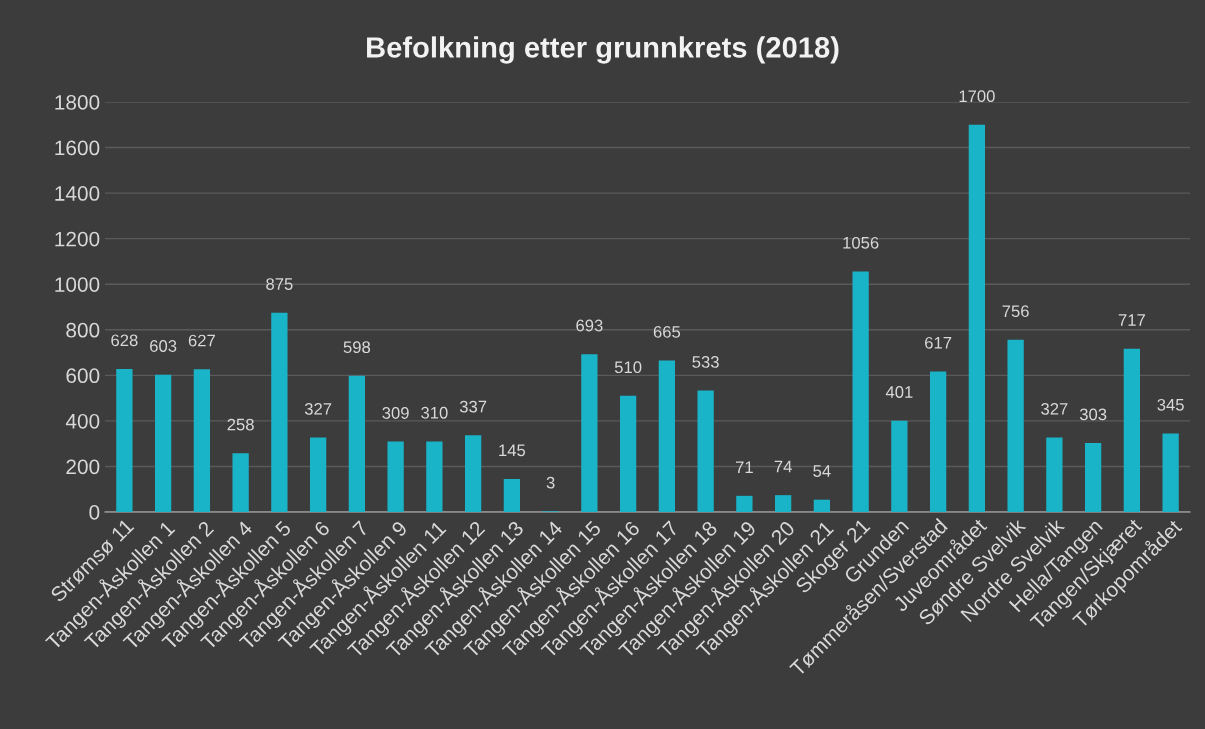 The width and height of the screenshot is (1205, 729). What do you see at coordinates (589, 325) in the screenshot?
I see `data-label: 693` at bounding box center [589, 325].